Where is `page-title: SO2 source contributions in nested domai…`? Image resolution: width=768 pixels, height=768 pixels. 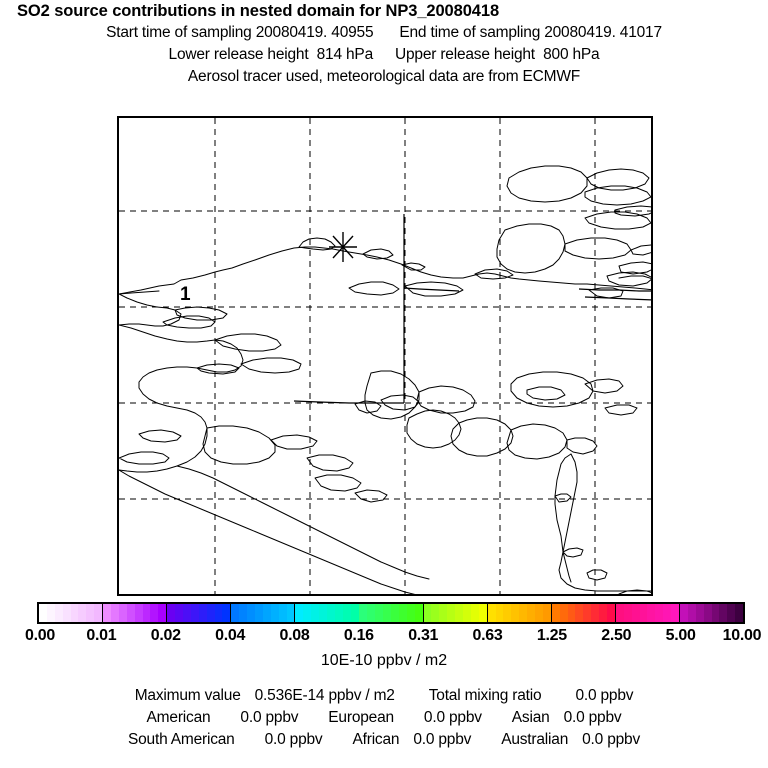 page-title: SO2 source contributions in nested domai… is located at coordinates (258, 11).